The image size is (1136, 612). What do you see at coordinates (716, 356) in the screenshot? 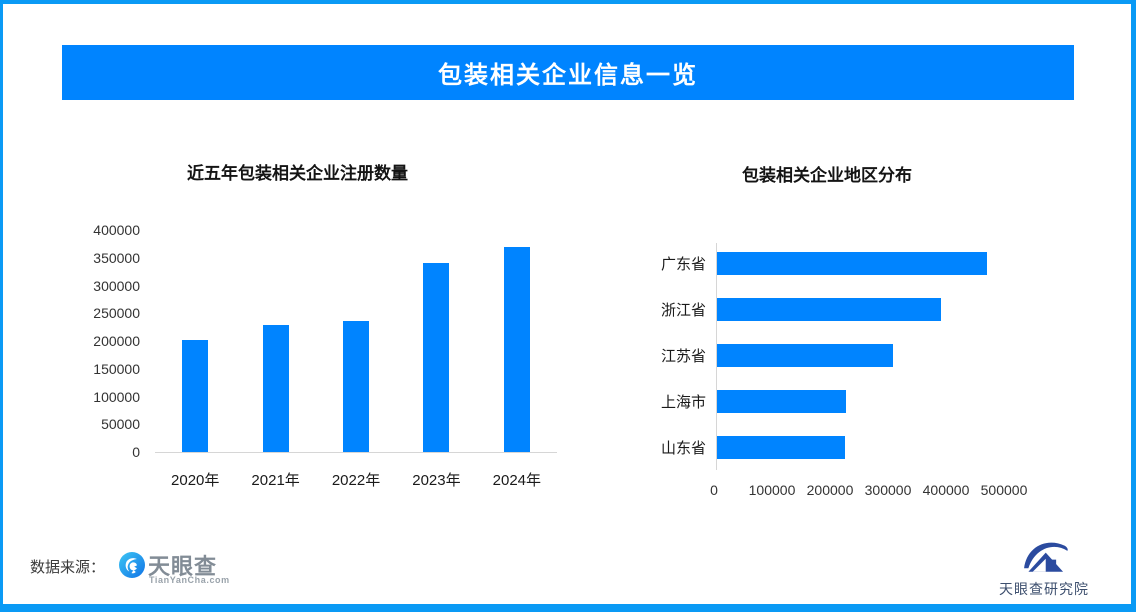
I see `region-y-axis-line` at bounding box center [716, 356].